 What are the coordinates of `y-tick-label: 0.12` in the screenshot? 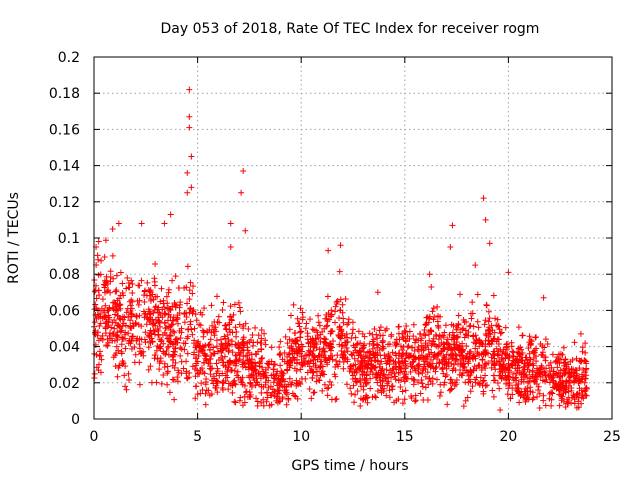 It's located at (64, 203).